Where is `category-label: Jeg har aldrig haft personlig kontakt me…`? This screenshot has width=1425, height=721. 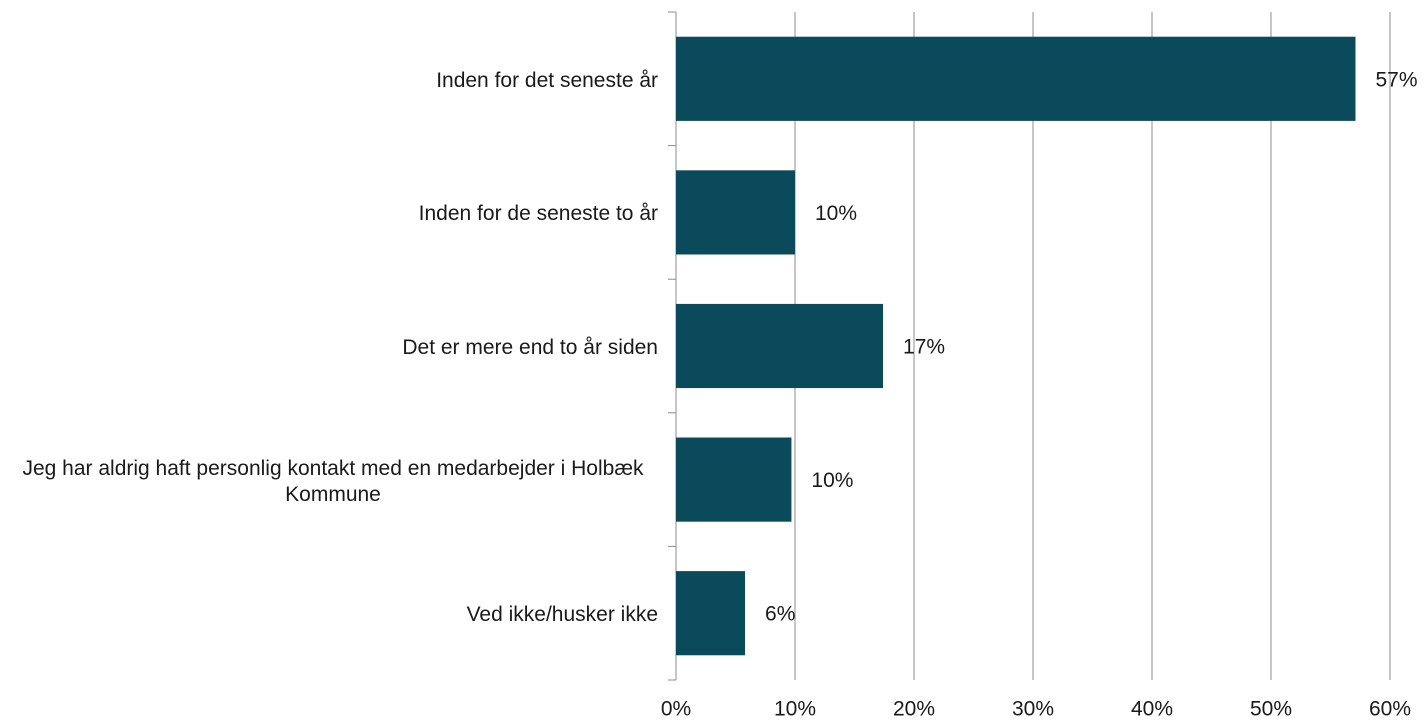
category-label: Jeg har aldrig haft personlig kontakt me… is located at coordinates (333, 481).